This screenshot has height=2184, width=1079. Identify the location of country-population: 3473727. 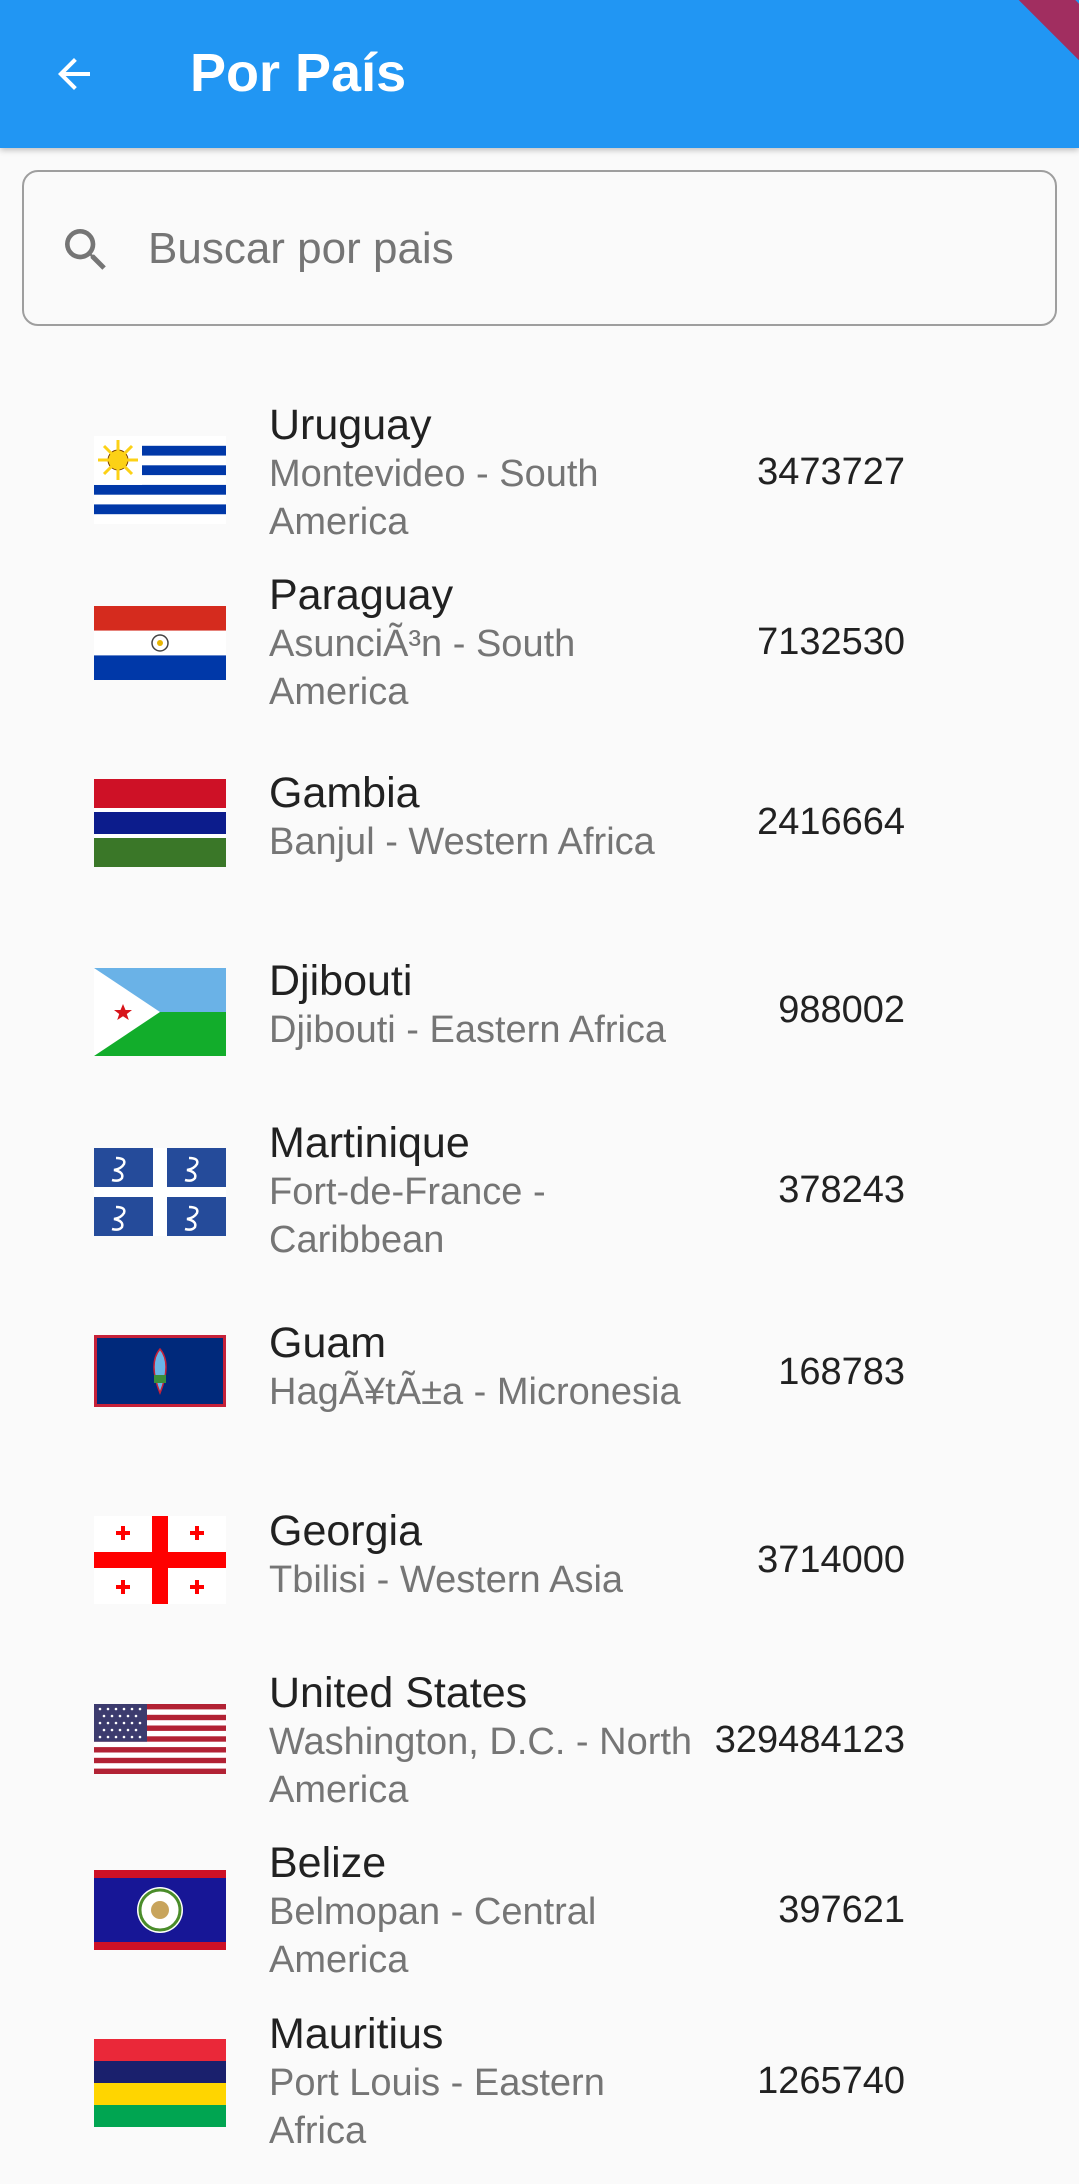
(831, 472).